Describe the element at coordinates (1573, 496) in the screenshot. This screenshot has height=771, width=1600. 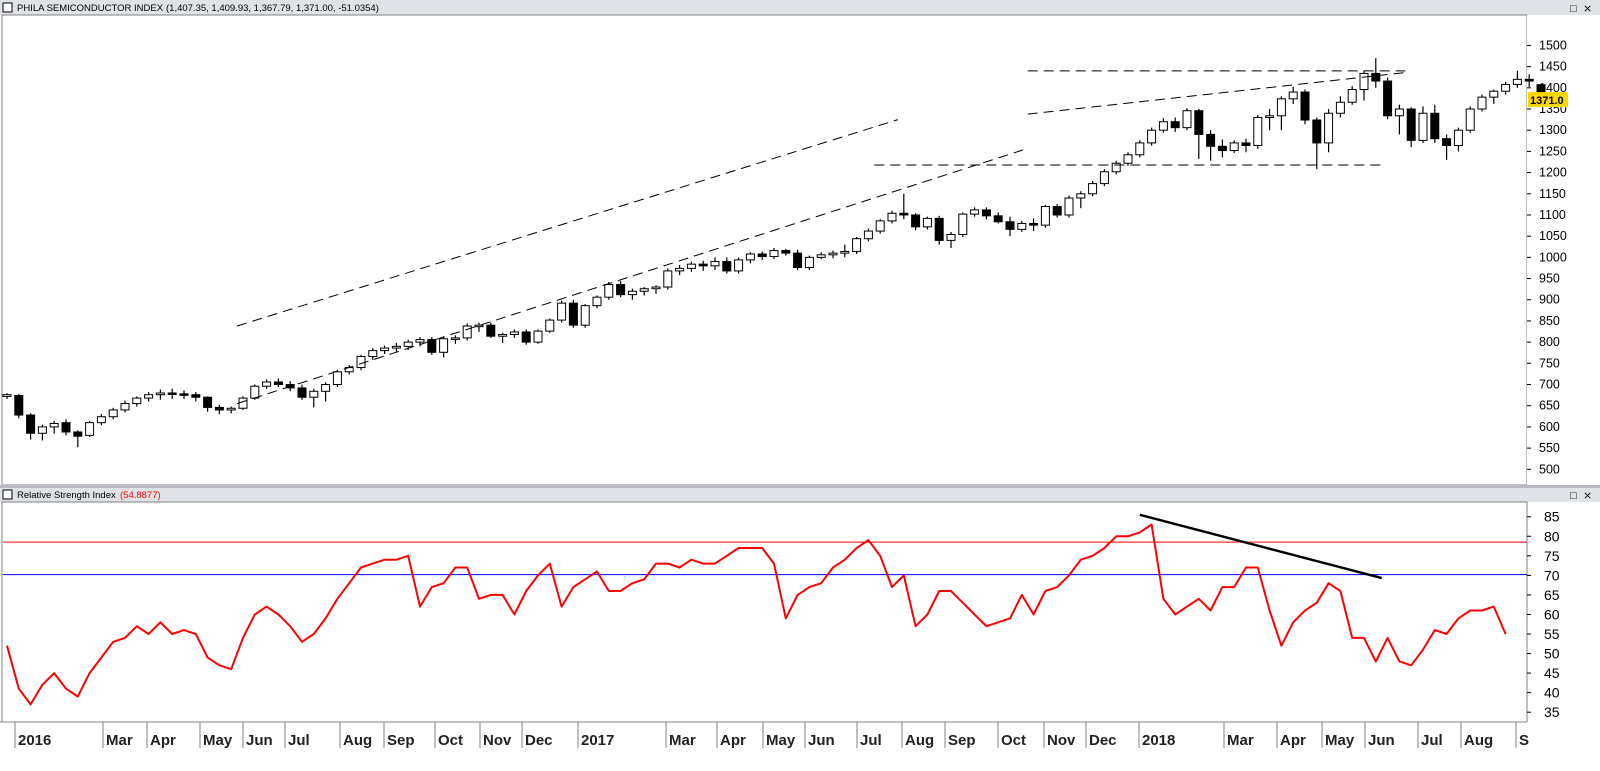
I see `lower-restore-icon: □` at that location.